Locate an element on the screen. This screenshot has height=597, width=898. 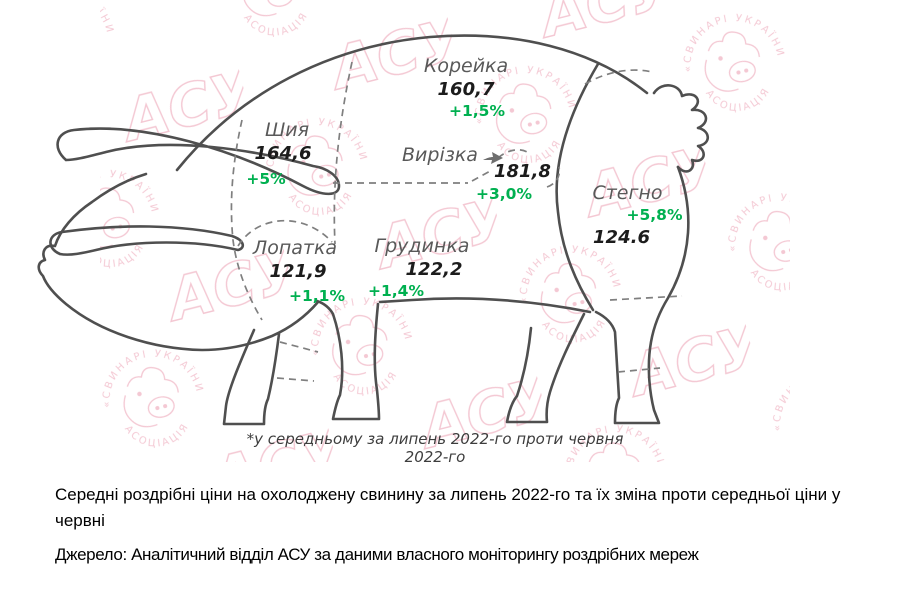
cut-change: +1,4% is located at coordinates (396, 291).